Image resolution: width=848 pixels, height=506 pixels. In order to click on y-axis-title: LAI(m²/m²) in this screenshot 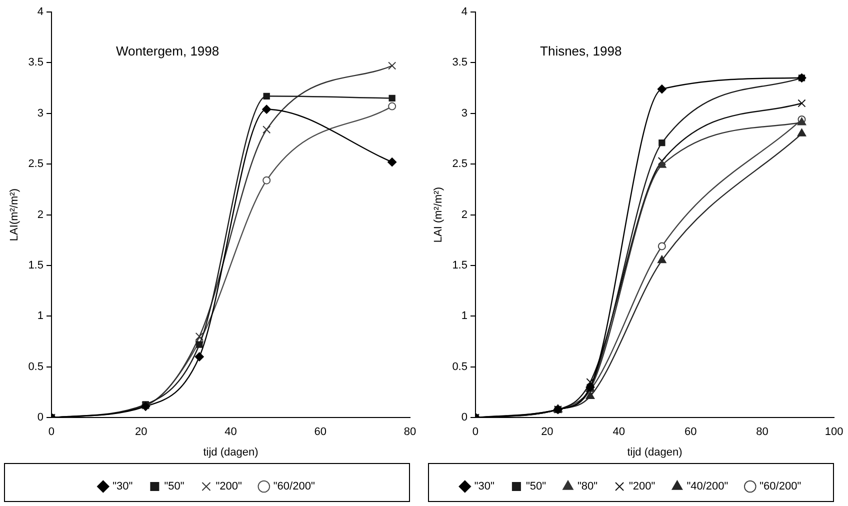, I will do `click(14, 215)`.